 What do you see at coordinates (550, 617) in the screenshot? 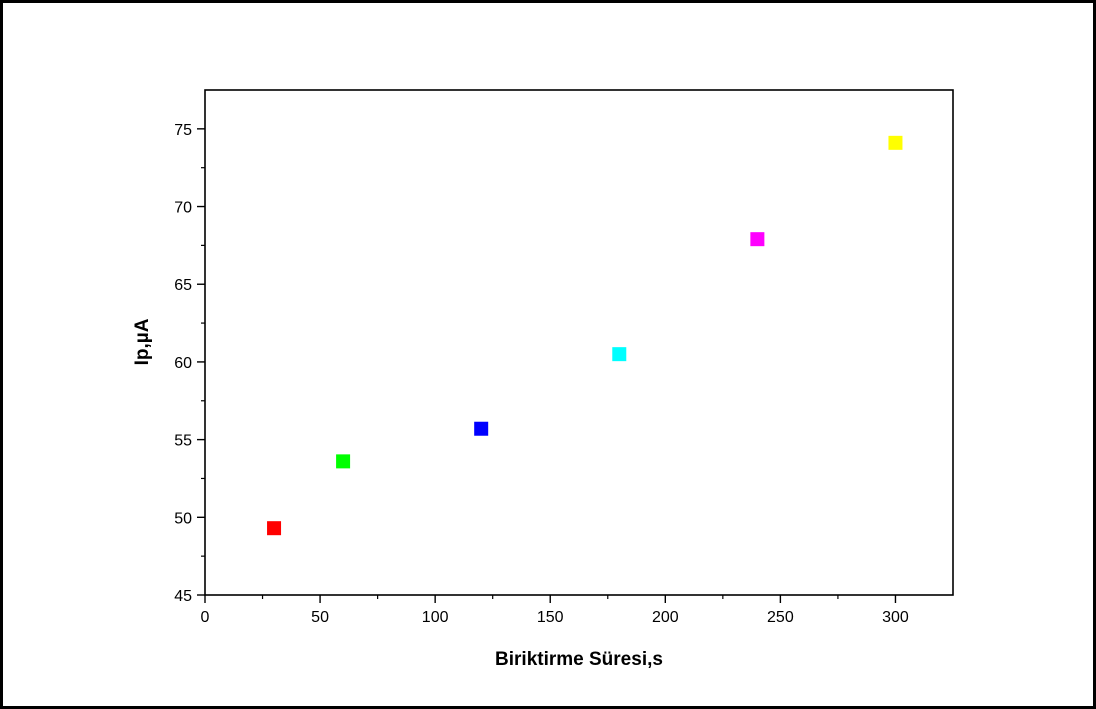
I see `x-tick-label: 150` at bounding box center [550, 617].